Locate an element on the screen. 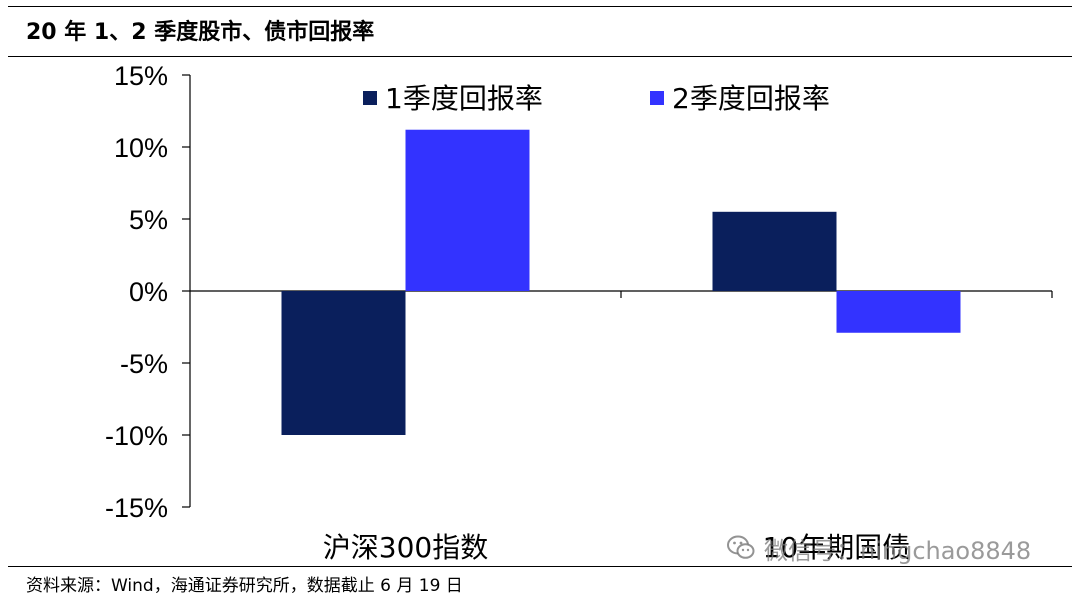 The height and width of the screenshot is (598, 1080). legend-label: 2季度回报率 is located at coordinates (751, 98).